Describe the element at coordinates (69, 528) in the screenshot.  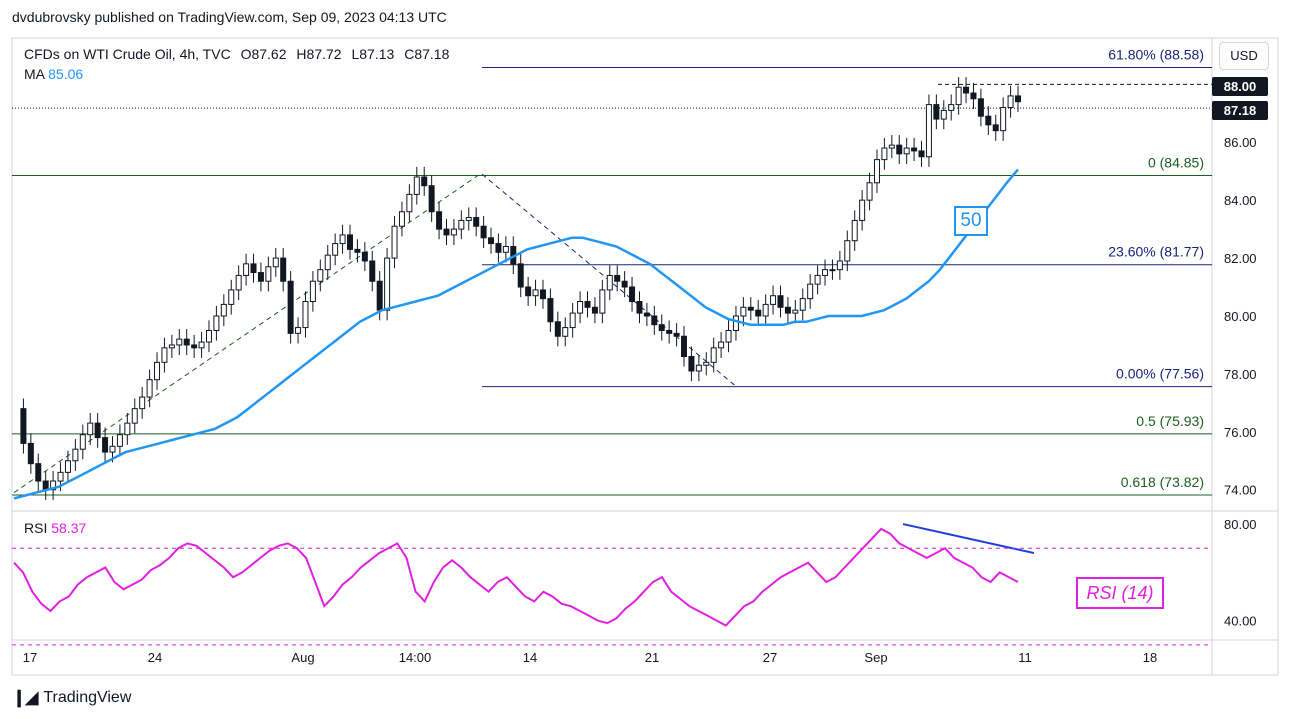
I see `rsi-value: 58.37` at that location.